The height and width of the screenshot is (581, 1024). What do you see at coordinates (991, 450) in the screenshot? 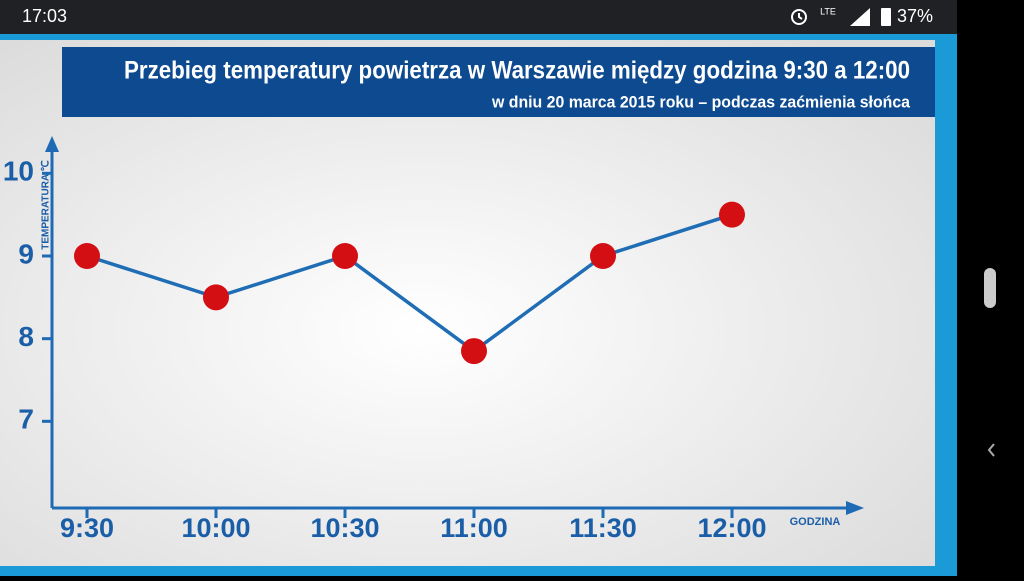
I see `nav-back` at bounding box center [991, 450].